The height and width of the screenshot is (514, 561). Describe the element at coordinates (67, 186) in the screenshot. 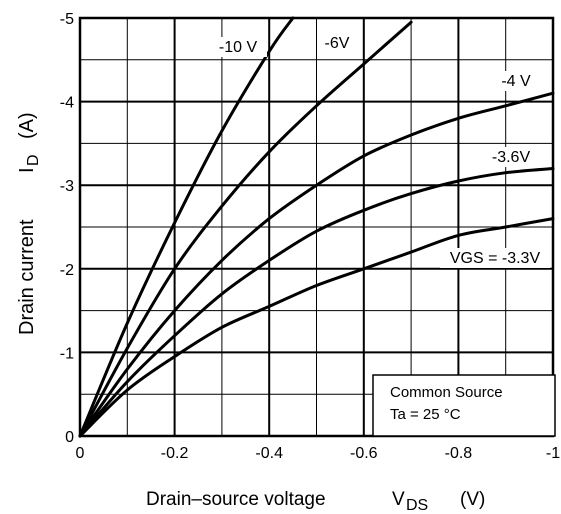

I see `y-tick-label: -3` at that location.